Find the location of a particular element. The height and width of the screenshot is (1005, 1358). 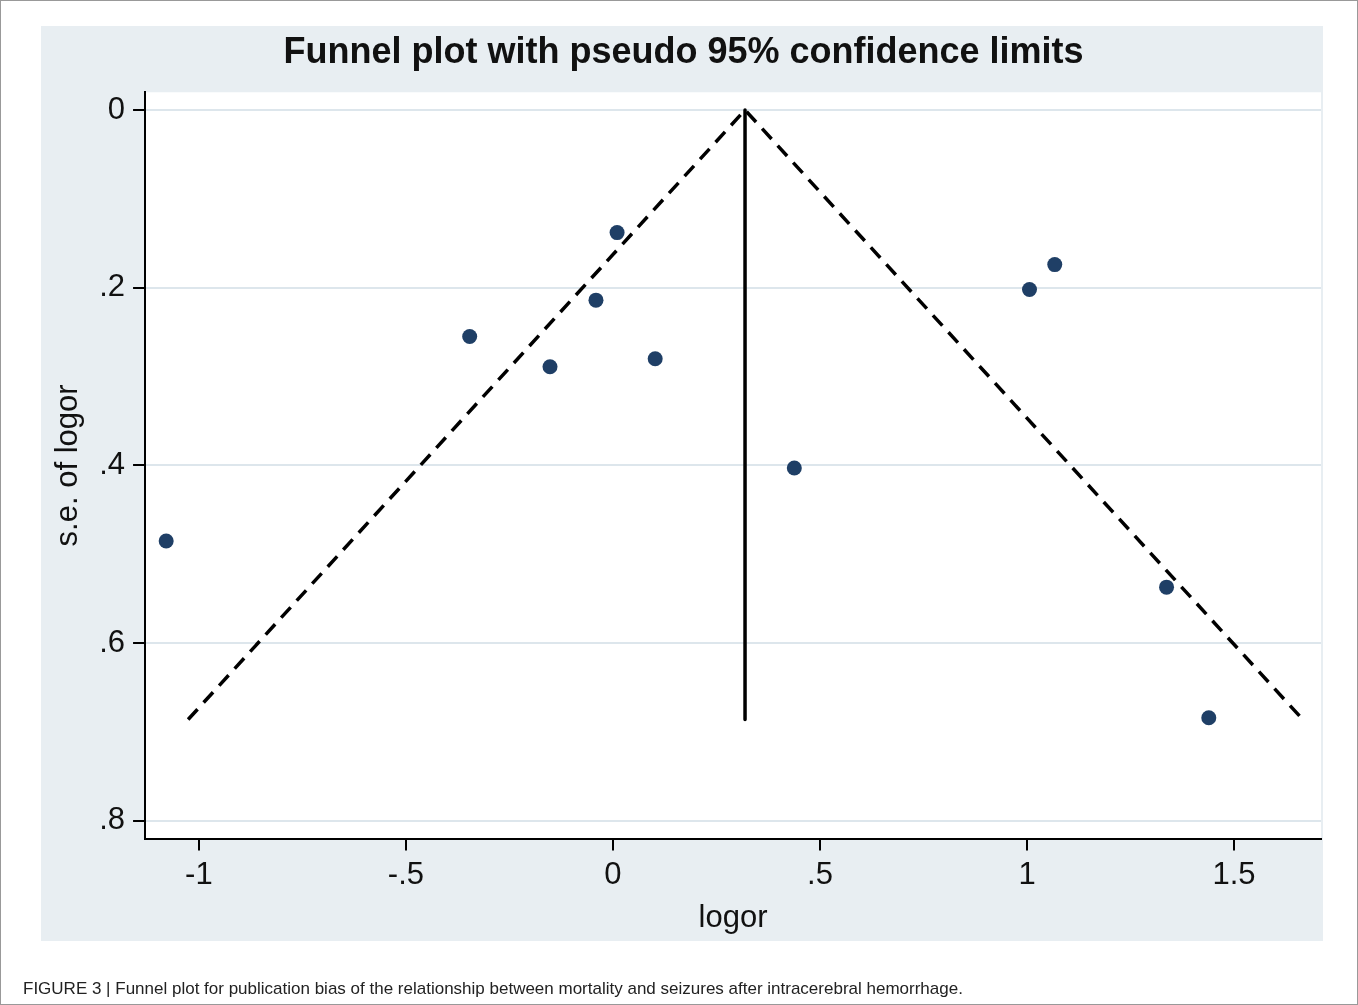

y-tick-label: .6 is located at coordinates (112, 641).